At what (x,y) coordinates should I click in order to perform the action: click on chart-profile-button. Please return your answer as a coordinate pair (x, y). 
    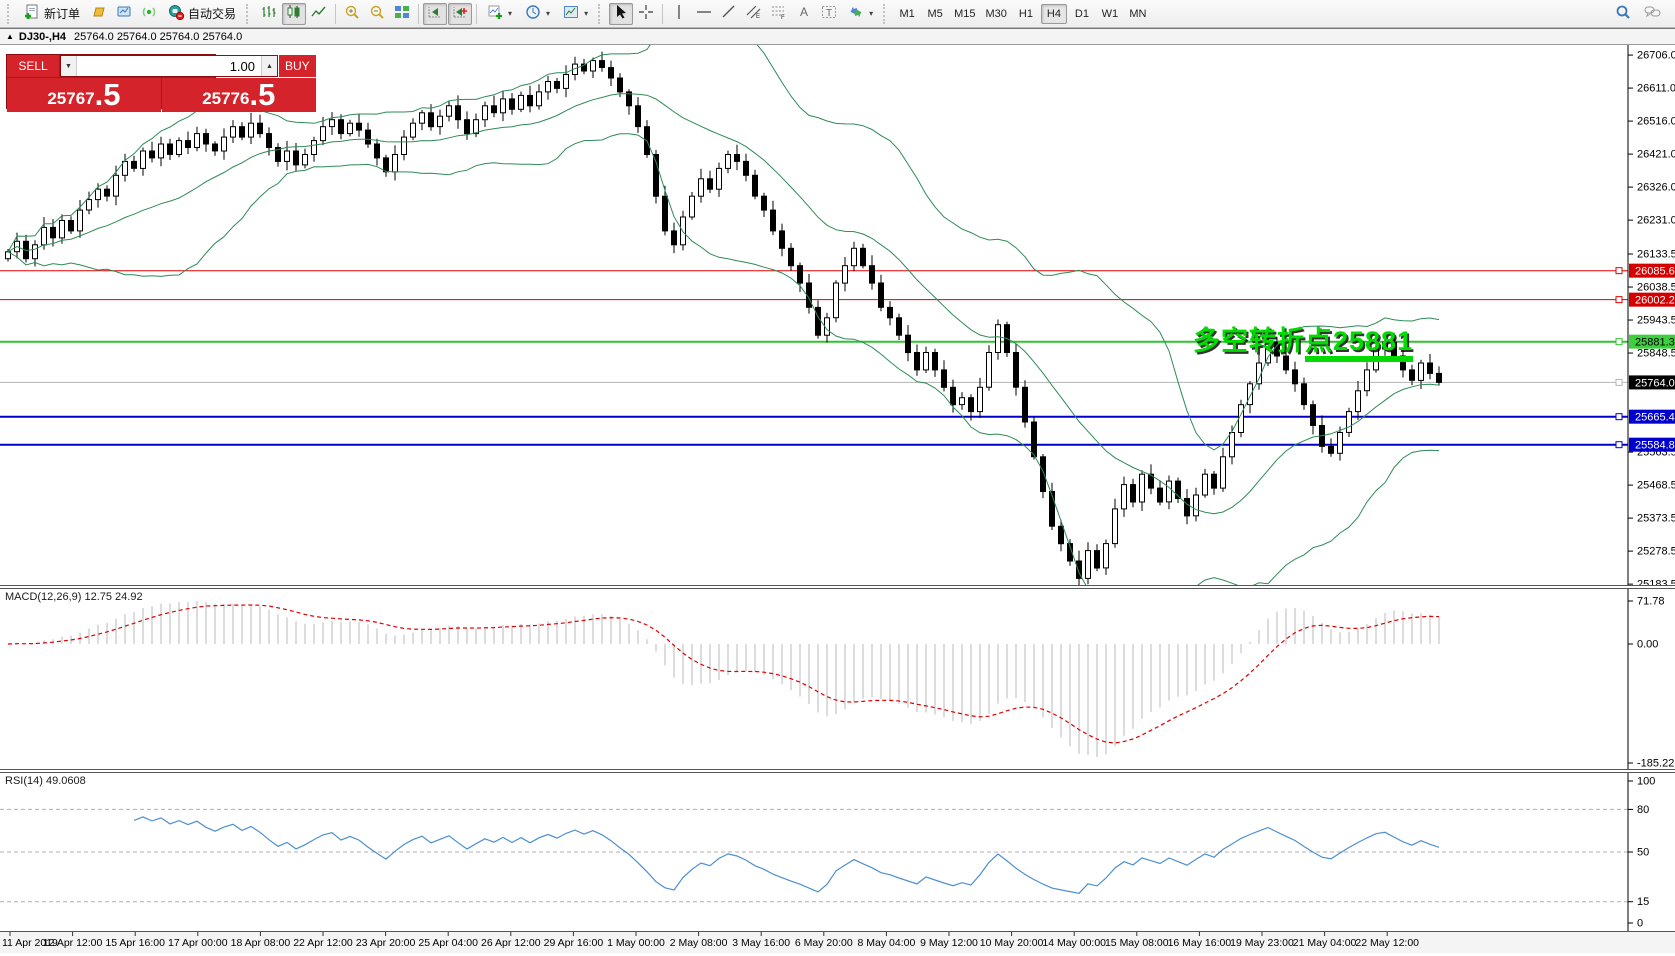
    Looking at the image, I should click on (99, 14).